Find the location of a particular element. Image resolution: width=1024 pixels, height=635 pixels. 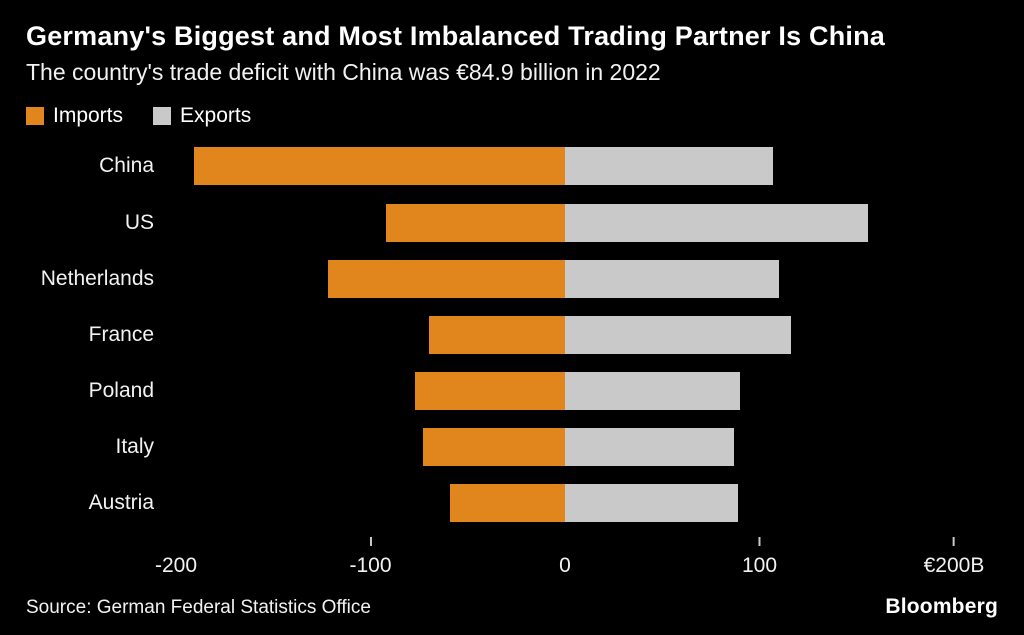

tick-label: €200B is located at coordinates (954, 565).